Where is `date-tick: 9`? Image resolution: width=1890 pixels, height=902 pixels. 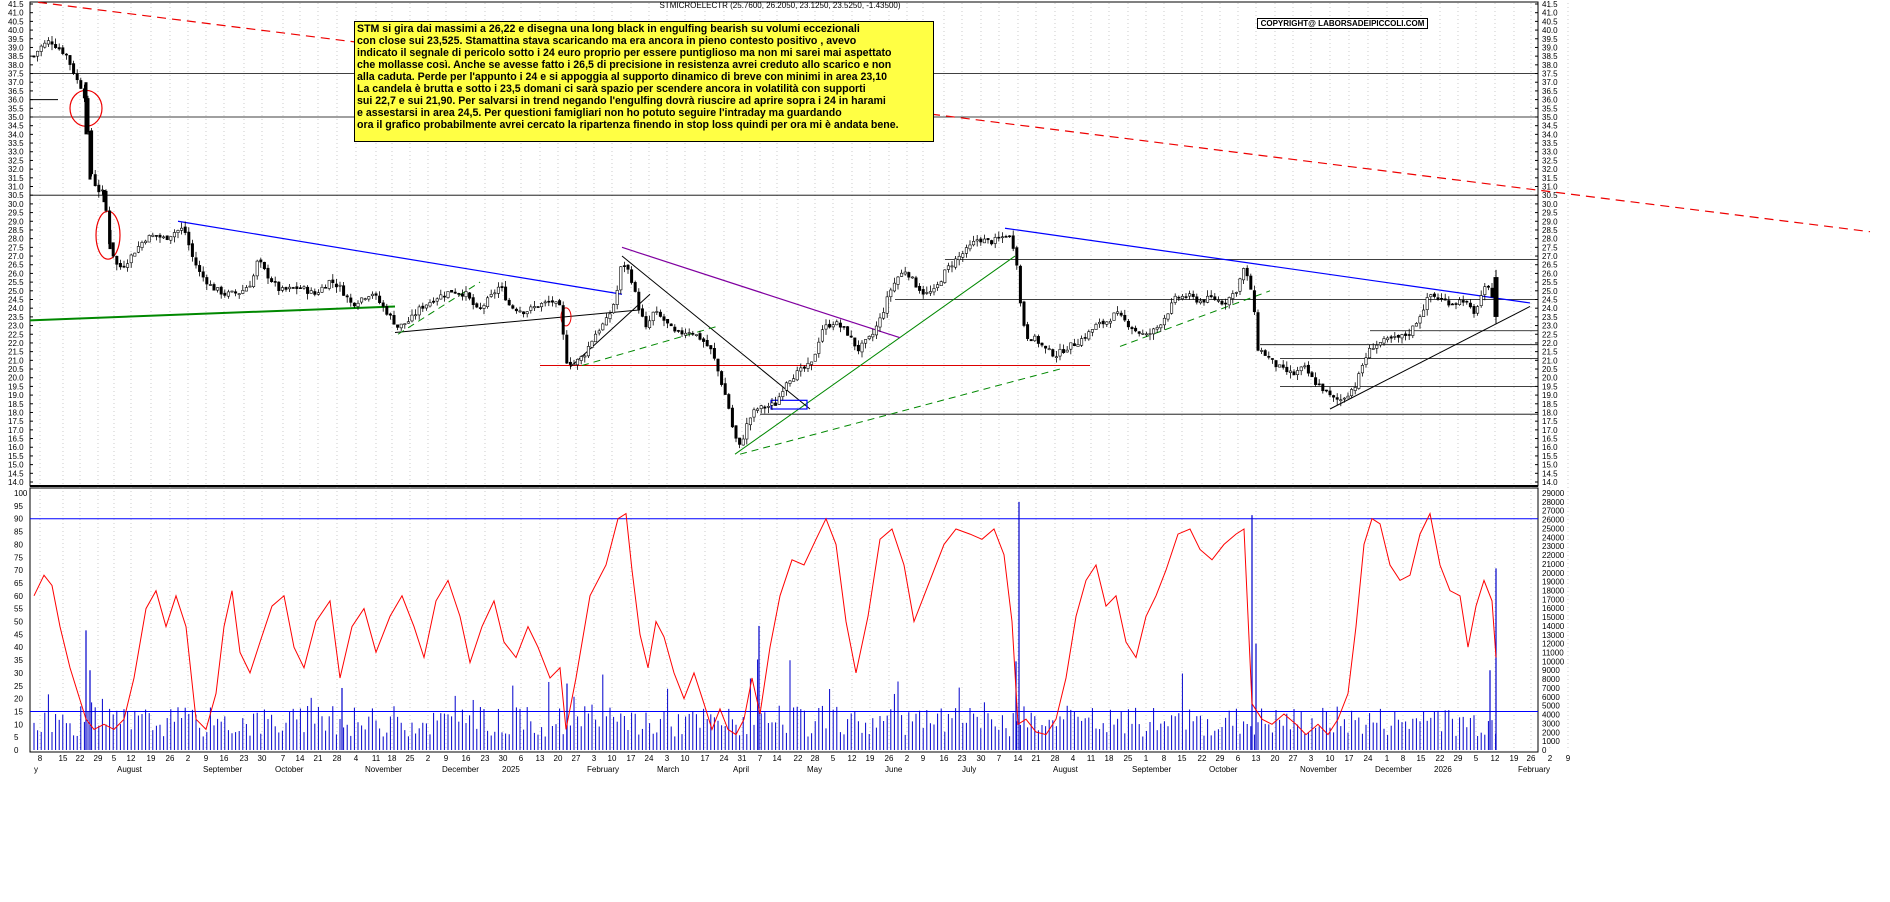 date-tick: 9 is located at coordinates (206, 758).